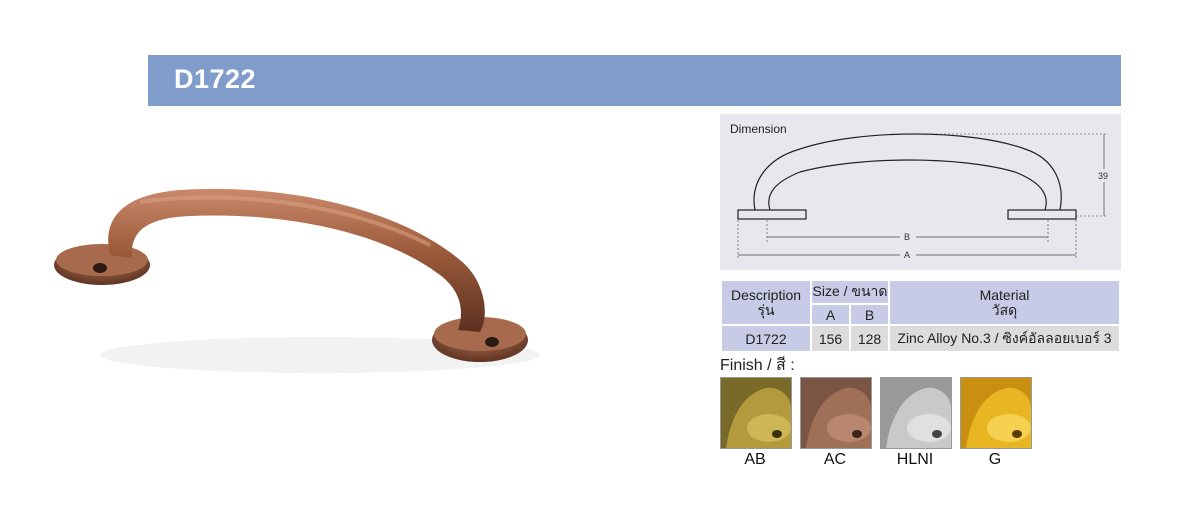 The width and height of the screenshot is (1191, 522). I want to click on dimension-panel: Dimension B A 39, so click(920, 192).